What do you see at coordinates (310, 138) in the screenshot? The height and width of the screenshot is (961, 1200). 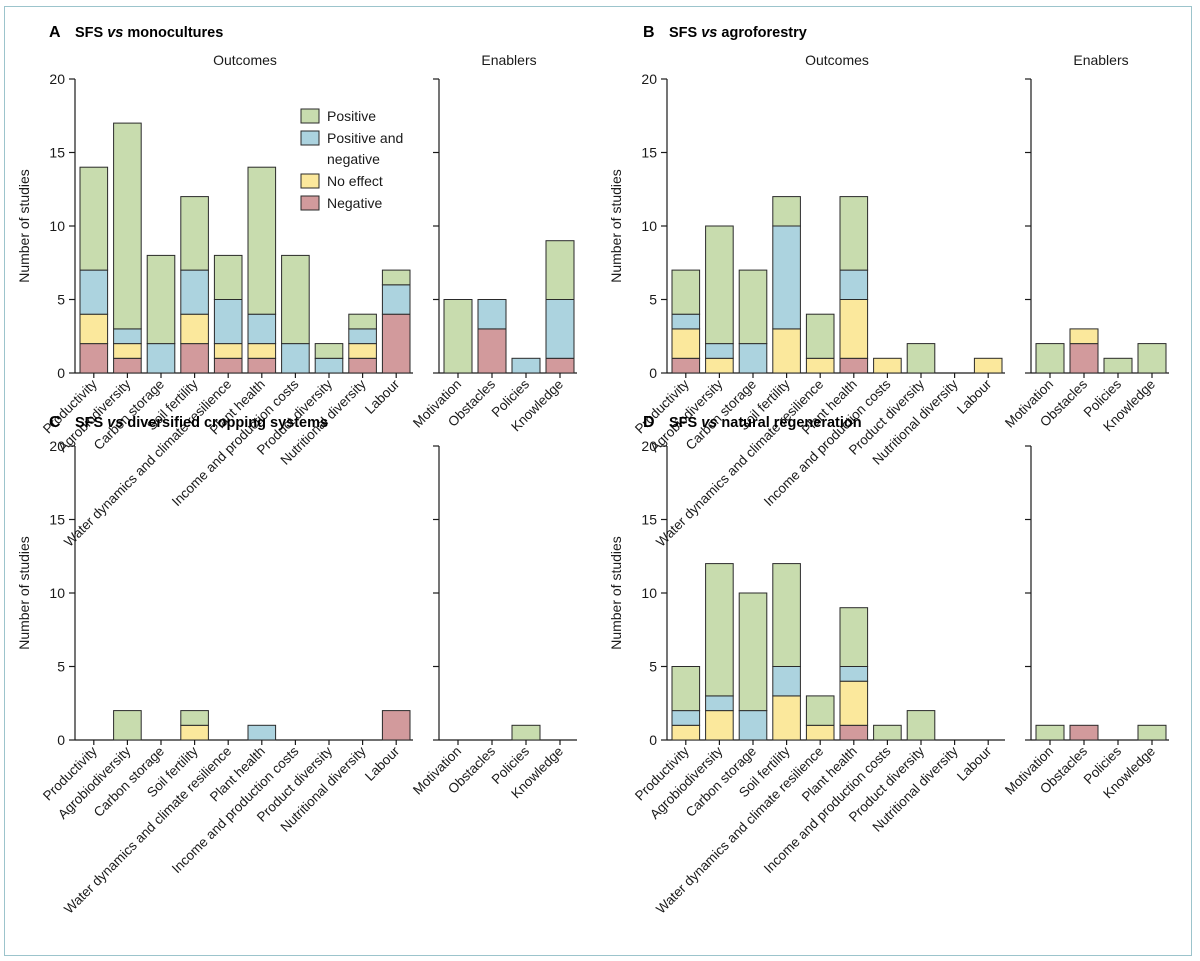 I see `legend-swatch-positive-and-negative` at bounding box center [310, 138].